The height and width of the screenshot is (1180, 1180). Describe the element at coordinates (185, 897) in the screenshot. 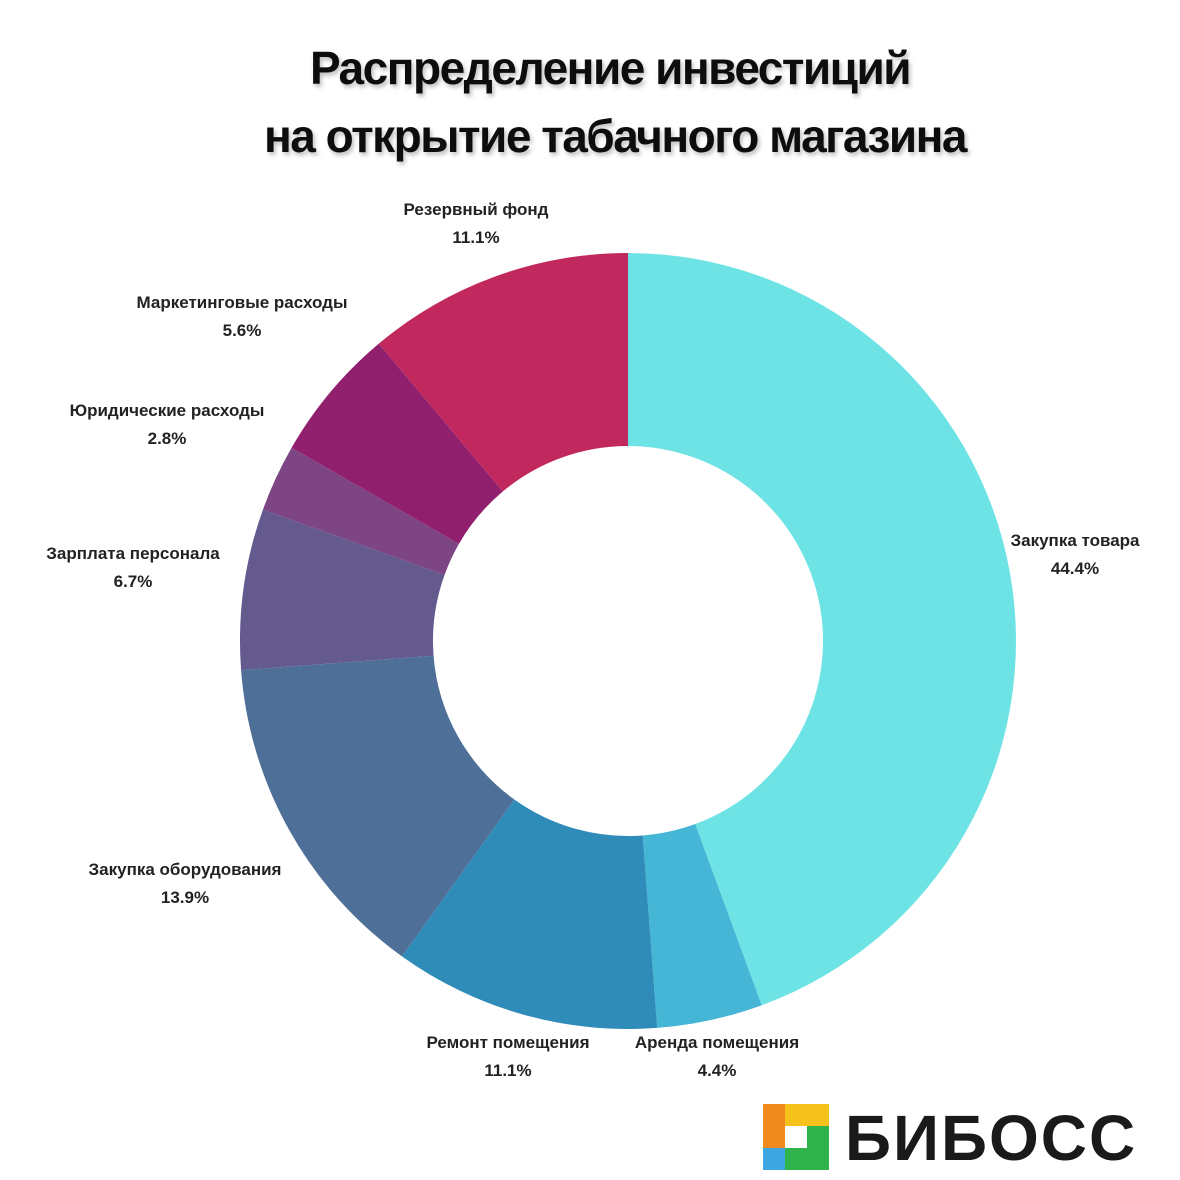

I see `value-label: 13.9%` at that location.